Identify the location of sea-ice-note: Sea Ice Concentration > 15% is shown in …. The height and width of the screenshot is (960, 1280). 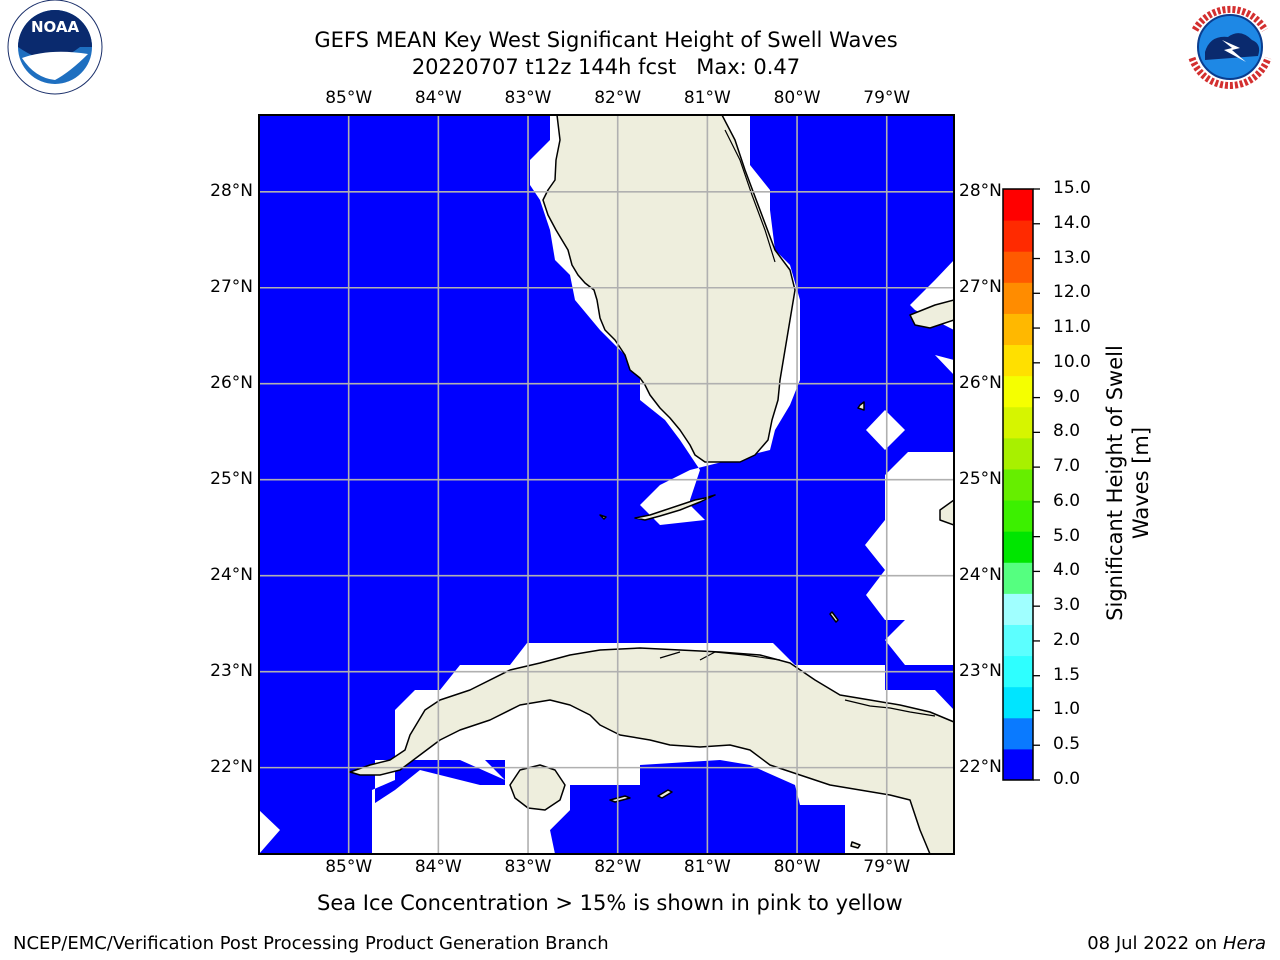
(610, 903).